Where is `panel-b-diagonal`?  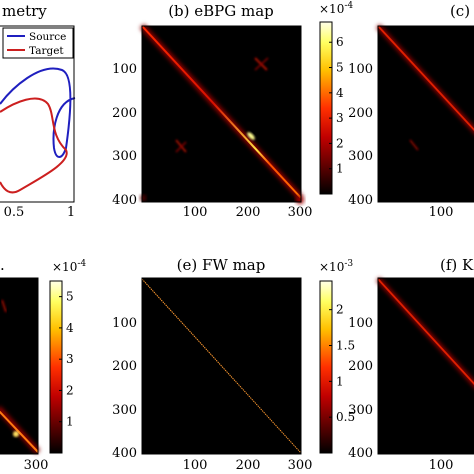
panel-b-diagonal is located at coordinates (221, 112).